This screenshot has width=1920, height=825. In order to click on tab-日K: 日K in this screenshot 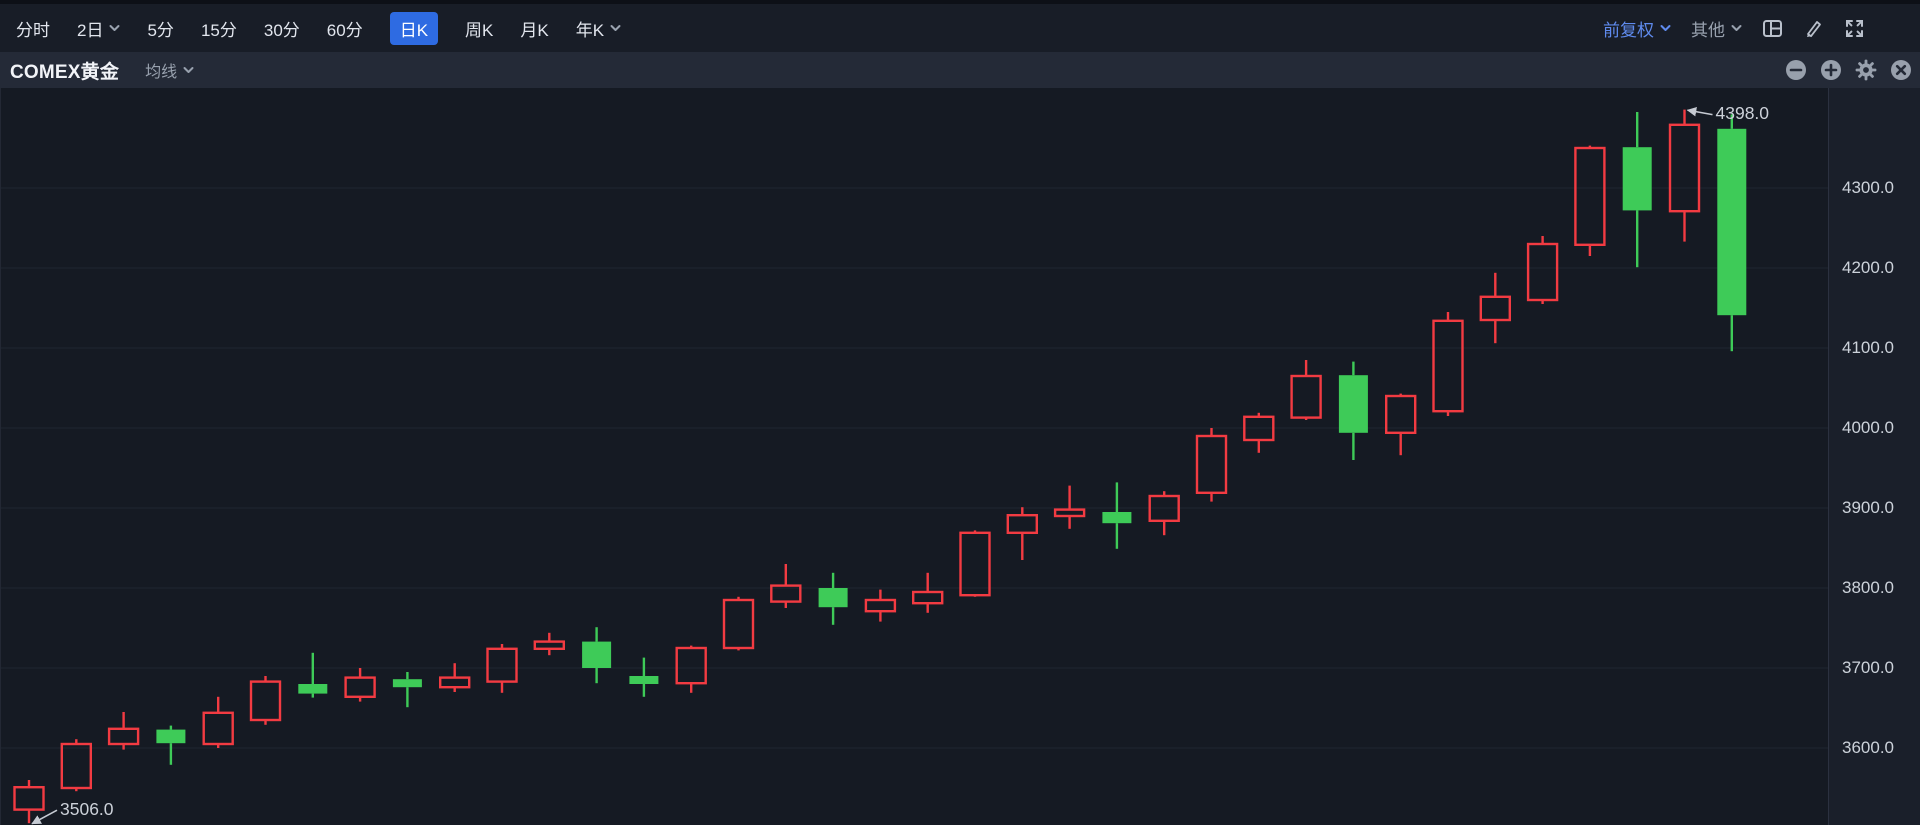, I will do `click(414, 28)`.